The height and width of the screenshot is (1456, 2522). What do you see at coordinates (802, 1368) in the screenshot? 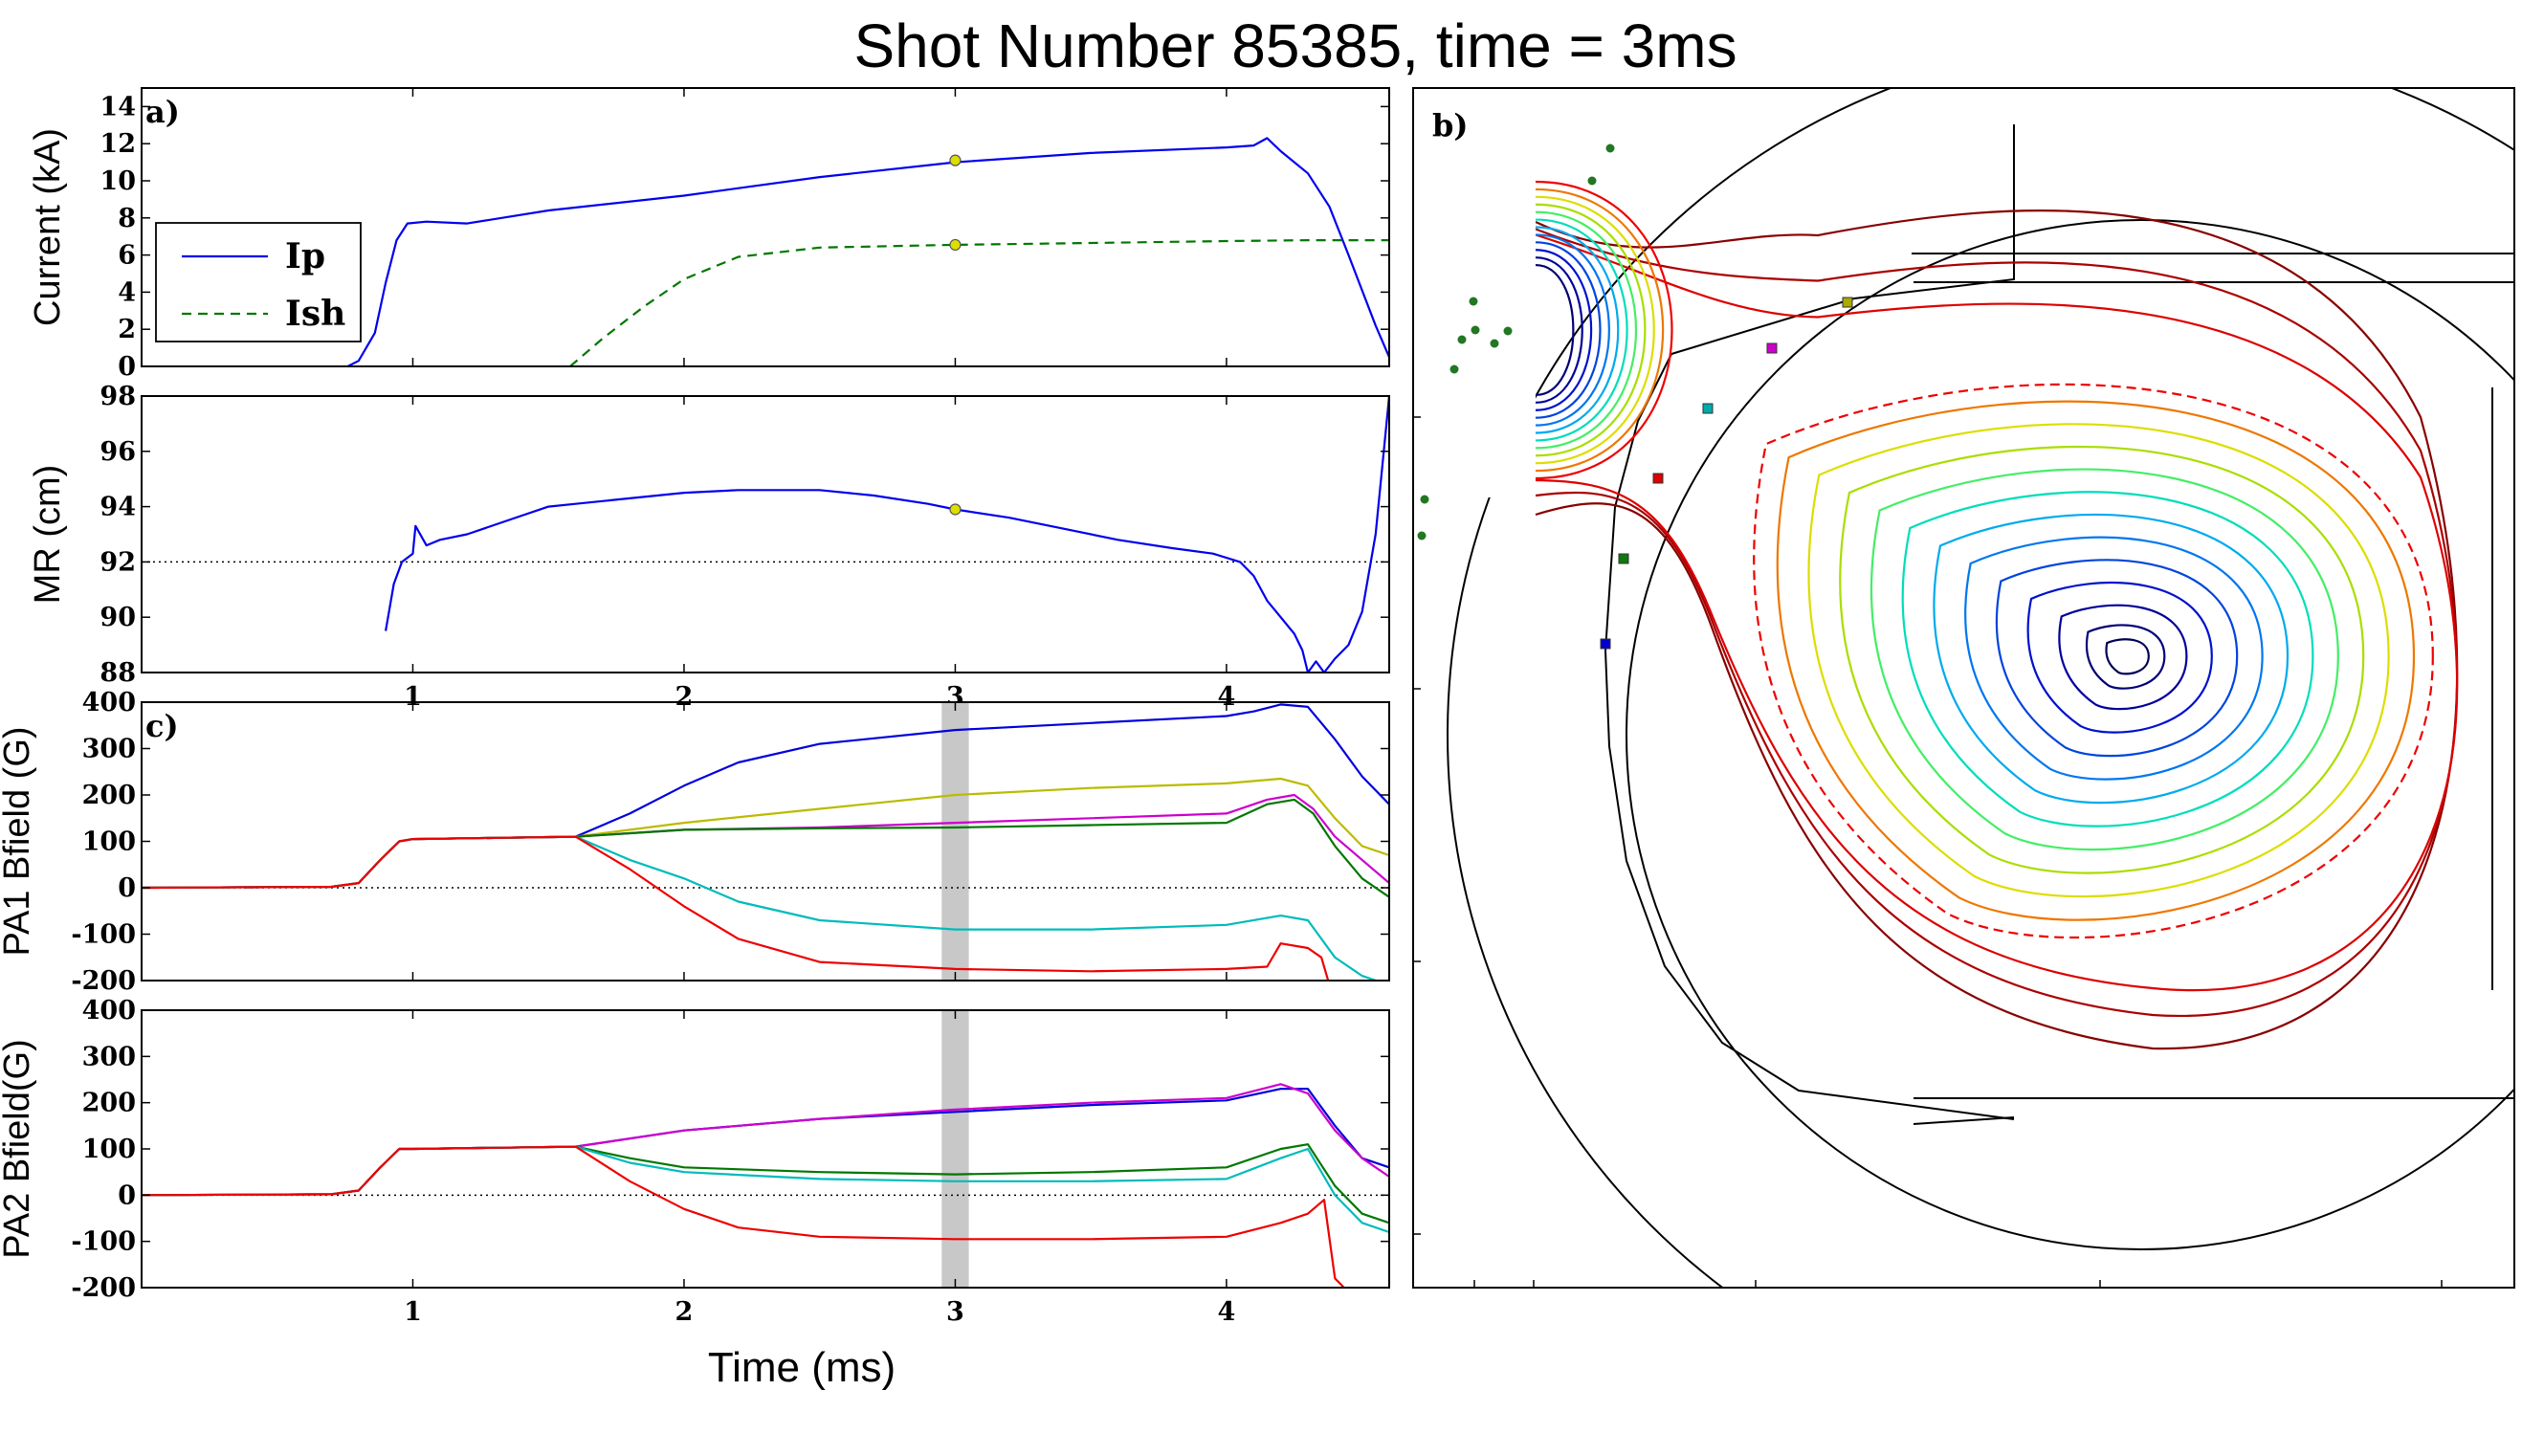
I see `x-axis-label: Time (ms)` at bounding box center [802, 1368].